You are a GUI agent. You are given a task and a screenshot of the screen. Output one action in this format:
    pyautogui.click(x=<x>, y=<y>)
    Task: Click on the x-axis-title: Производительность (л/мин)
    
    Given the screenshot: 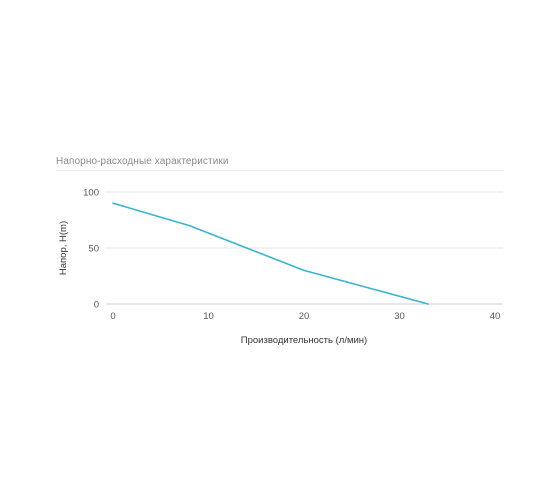 What is the action you would take?
    pyautogui.click(x=304, y=340)
    